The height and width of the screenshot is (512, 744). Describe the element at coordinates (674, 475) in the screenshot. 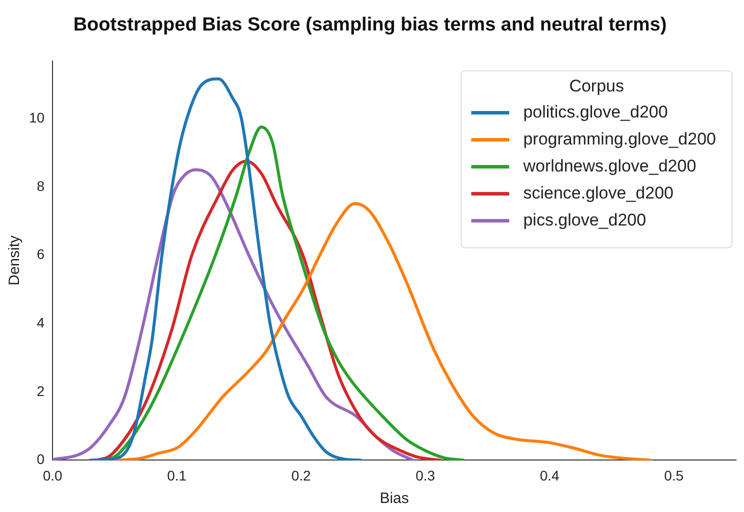

I see `x-tick-label: 0.5` at that location.